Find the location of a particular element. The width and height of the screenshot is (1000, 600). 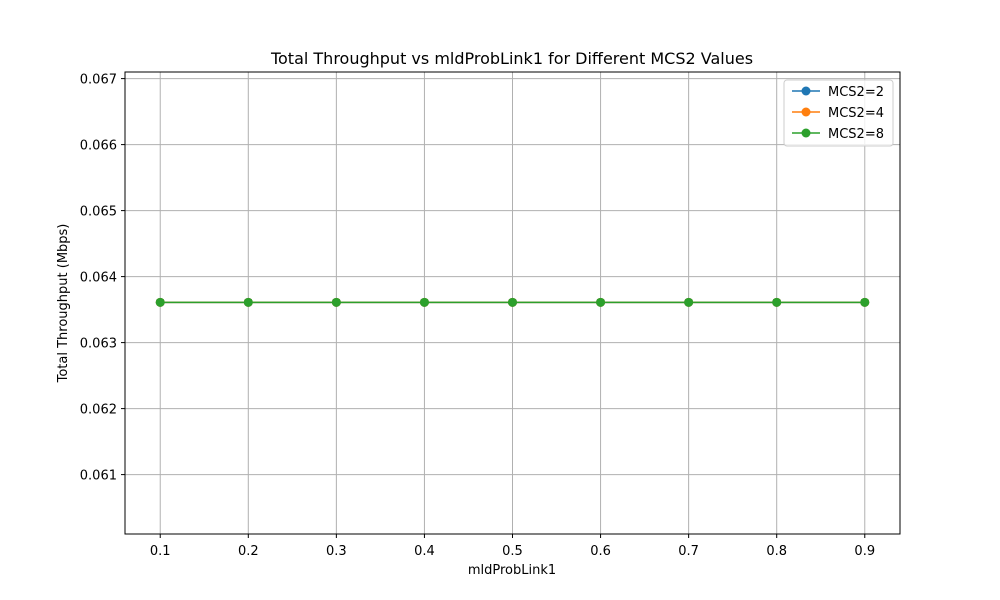

y-tick-label: 0.065 is located at coordinates (98, 212).